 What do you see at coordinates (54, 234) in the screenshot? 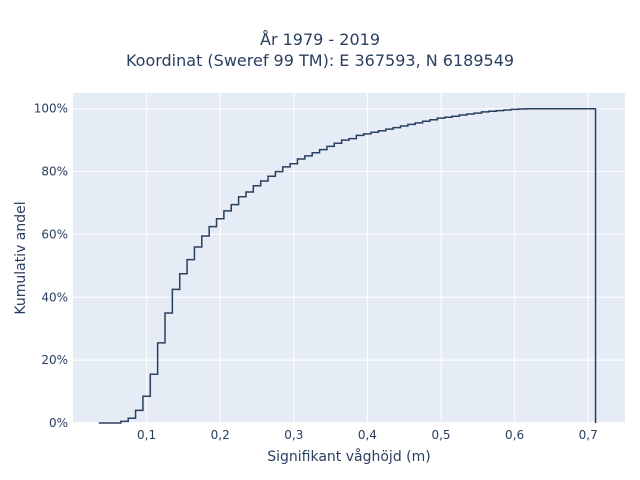
I see `y-tick-label: 60%` at bounding box center [54, 234].